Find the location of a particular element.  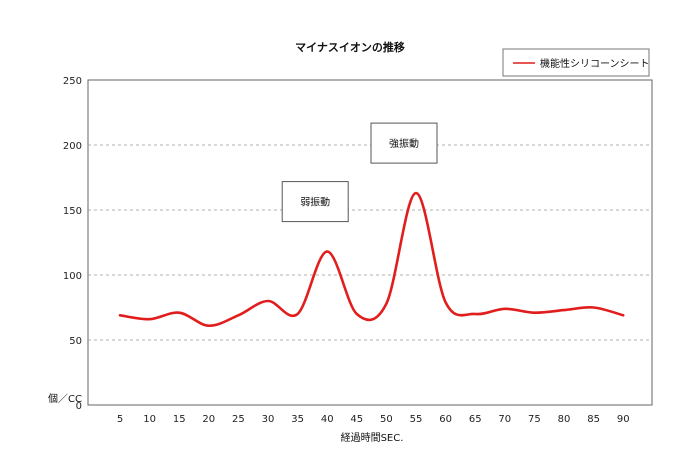

annotation-label-1: 強振動 is located at coordinates (404, 143).